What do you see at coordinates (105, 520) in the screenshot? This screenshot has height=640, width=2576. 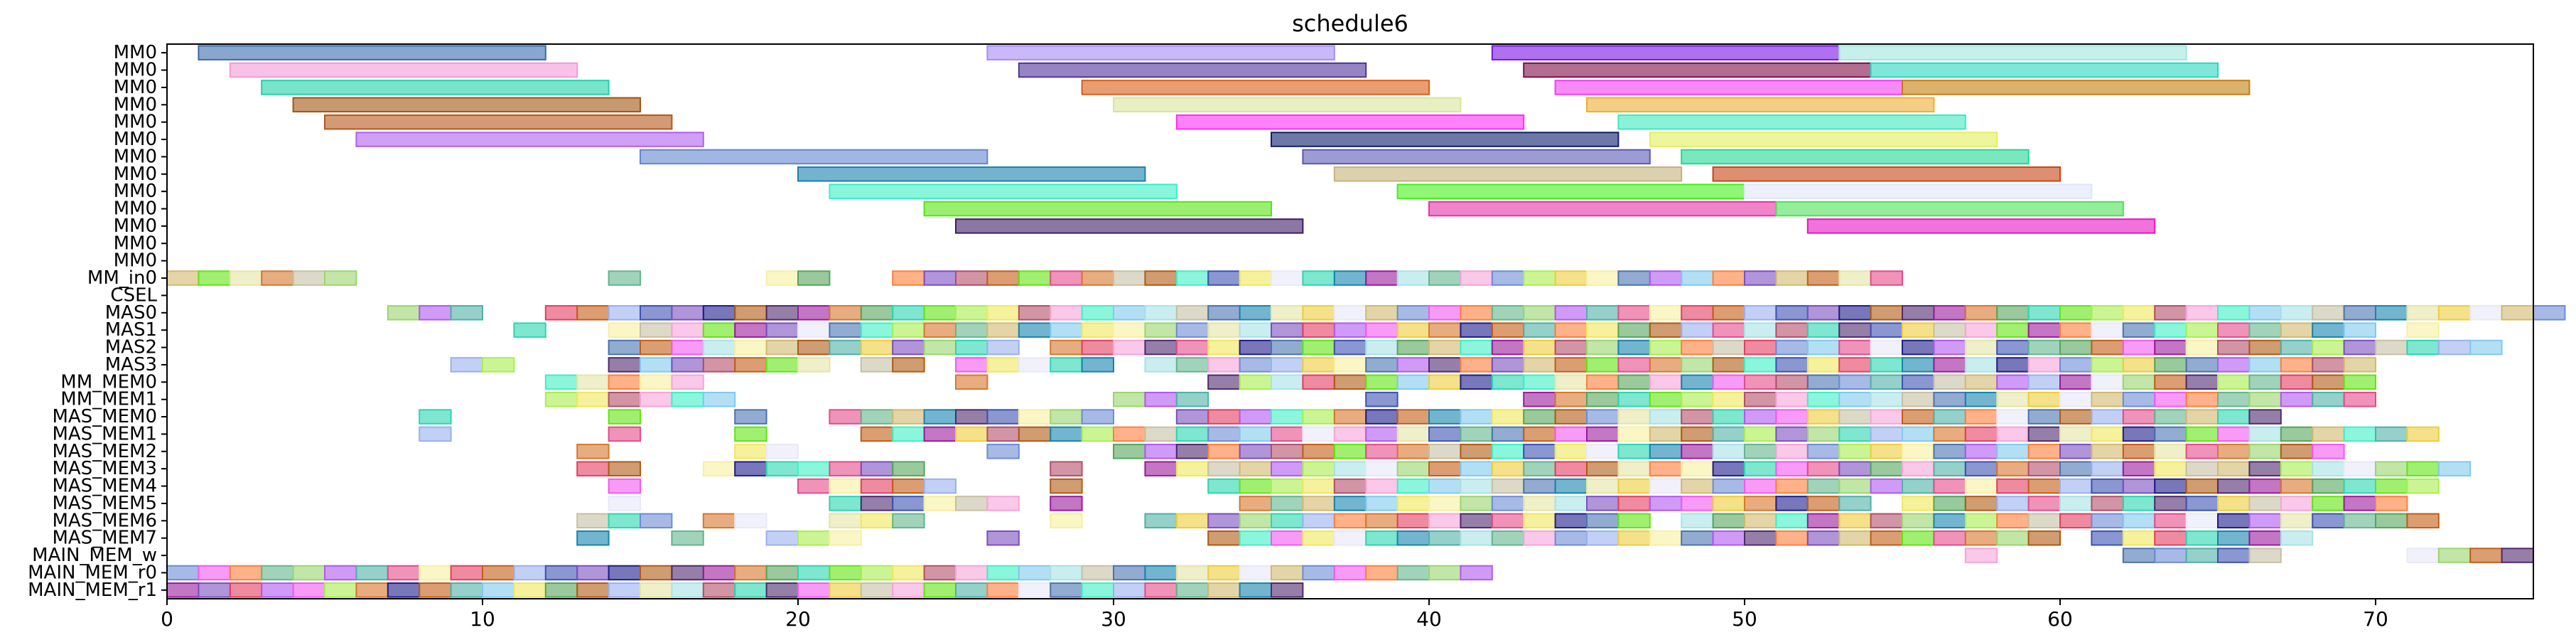 I see `y-tick-label: MAS_MEM6` at bounding box center [105, 520].